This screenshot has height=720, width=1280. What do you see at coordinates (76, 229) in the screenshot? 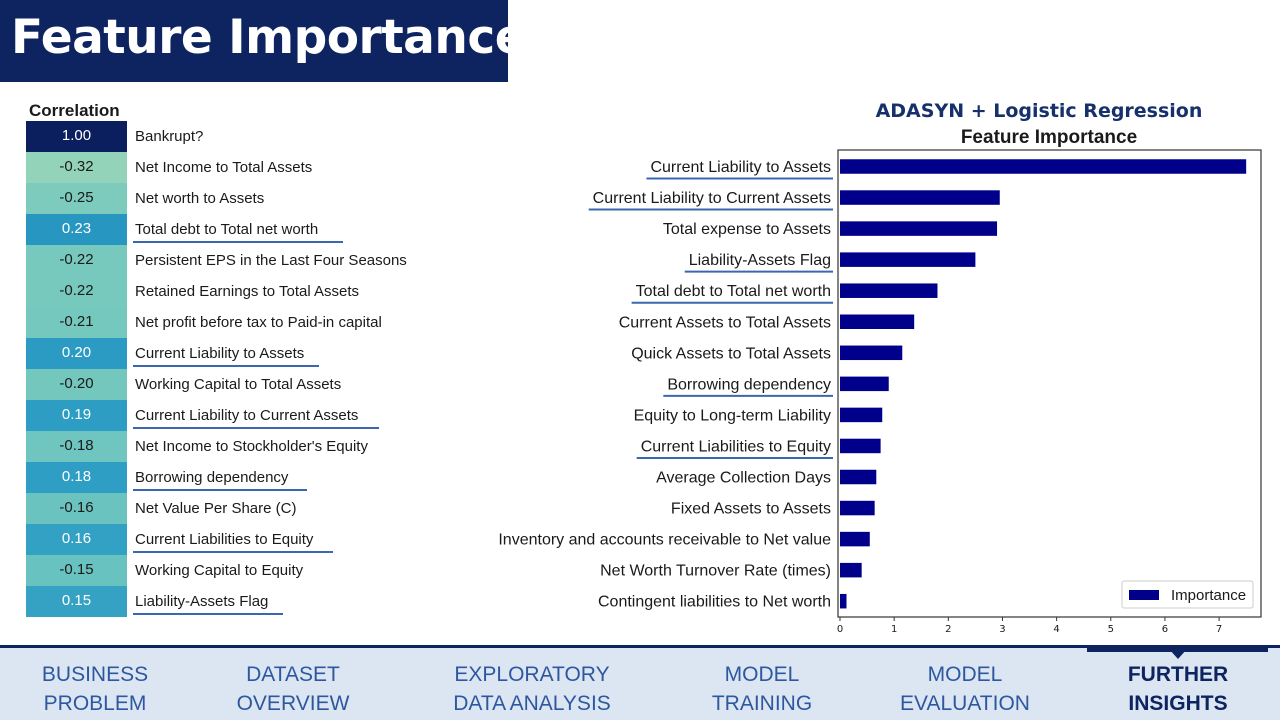
I see `correlation-value: 0.23` at bounding box center [76, 229].